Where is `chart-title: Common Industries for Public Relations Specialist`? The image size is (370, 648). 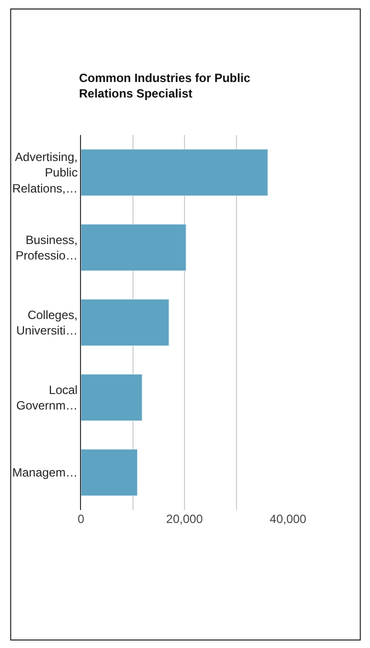 chart-title: Common Industries for Public Relations Specialist is located at coordinates (165, 86).